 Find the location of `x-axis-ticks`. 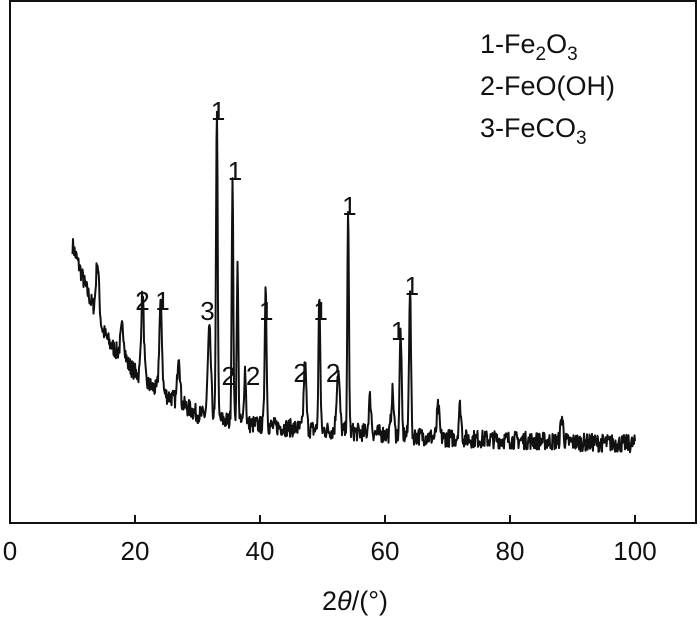

x-axis-ticks is located at coordinates (322, 519).